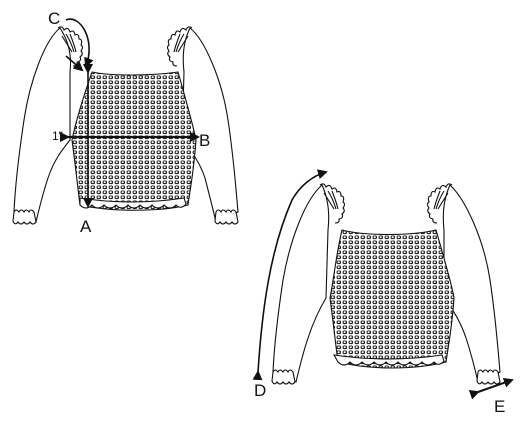 The height and width of the screenshot is (425, 520). Describe the element at coordinates (491, 388) in the screenshot. I see `cuff-arrow-e` at that location.